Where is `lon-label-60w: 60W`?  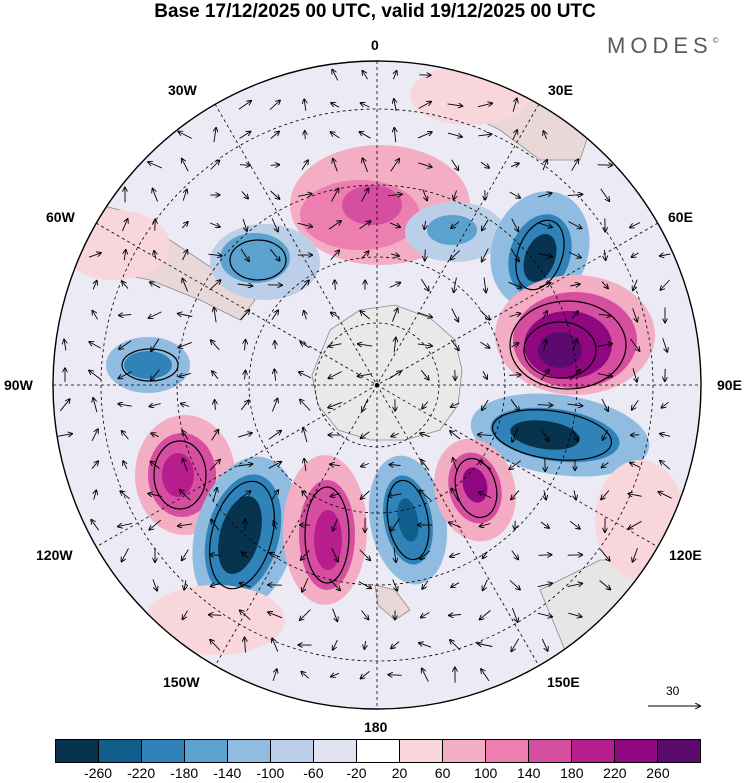 lon-label-60w: 60W is located at coordinates (60, 217).